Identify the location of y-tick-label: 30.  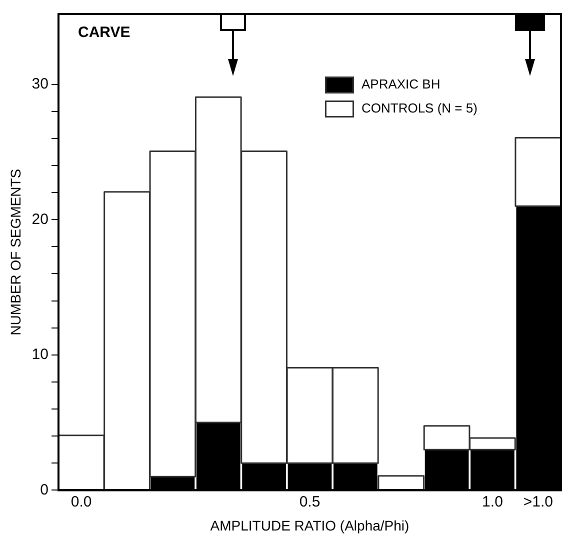
(40, 83).